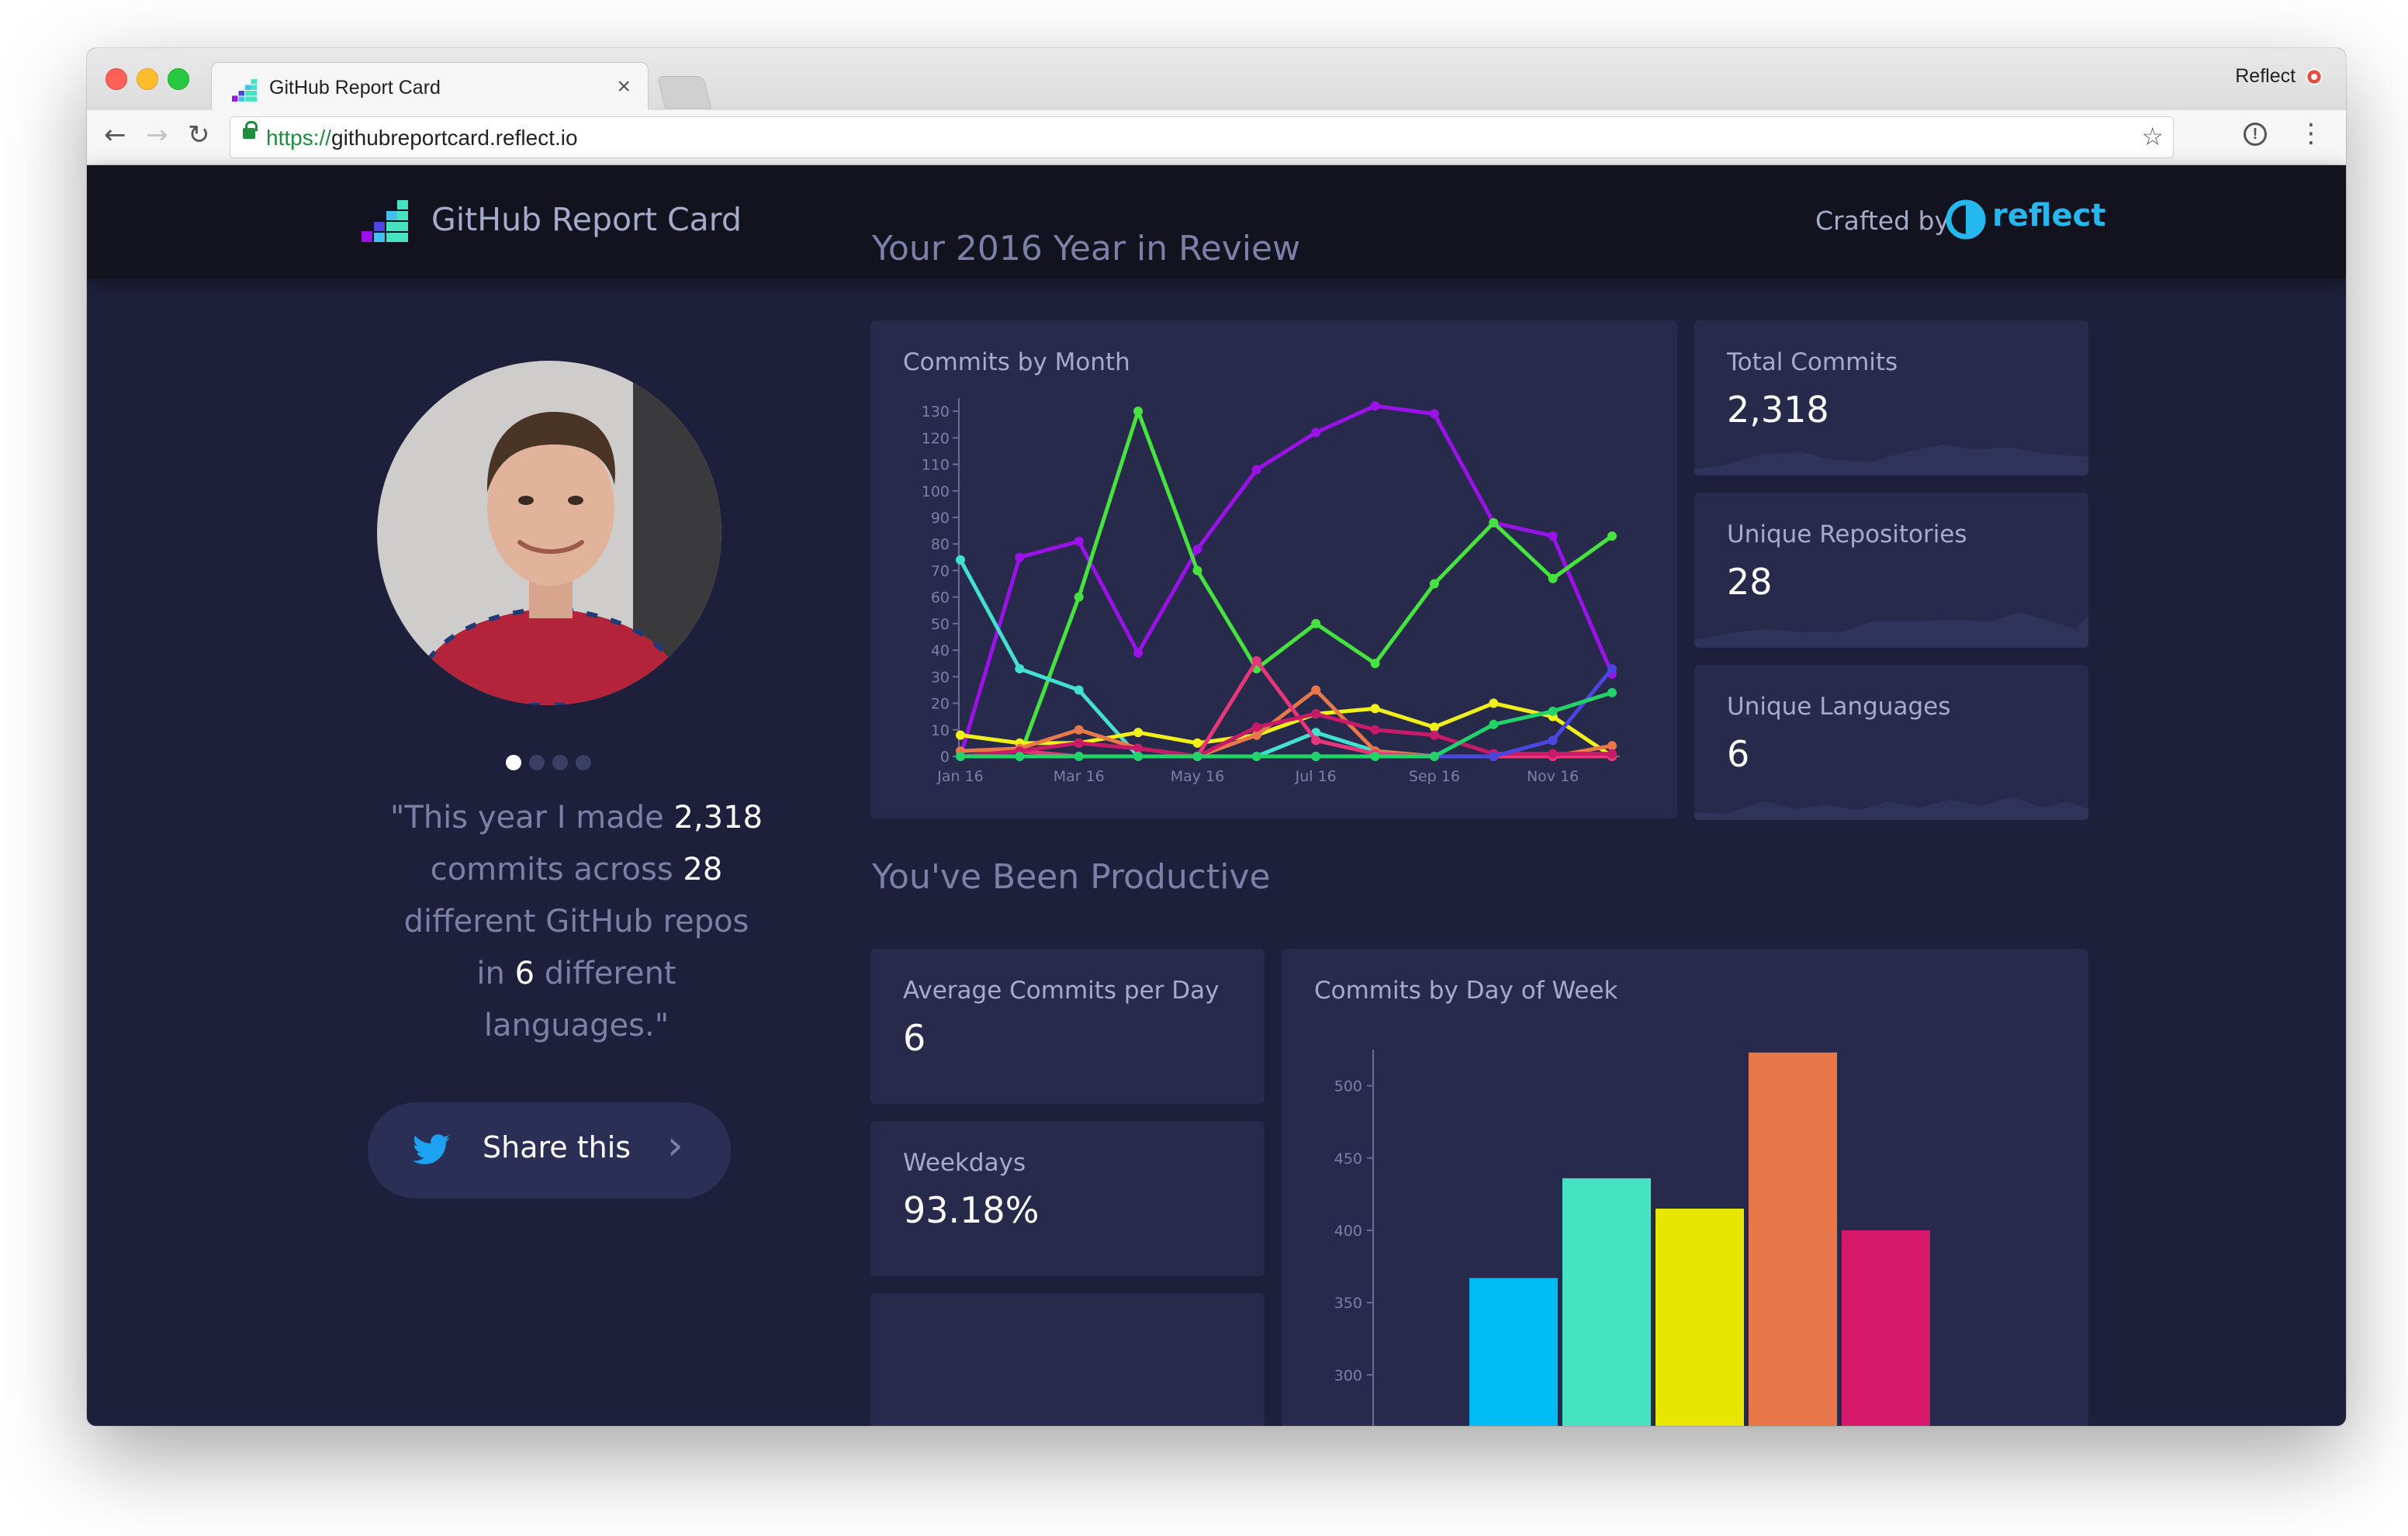 The image size is (2408, 1536). I want to click on browser-profile-button: Reflect, so click(2279, 76).